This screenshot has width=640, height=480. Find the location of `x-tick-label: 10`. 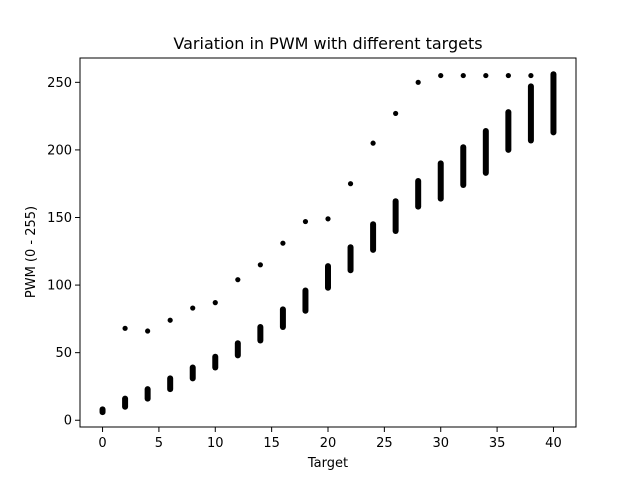

x-tick-label: 10 is located at coordinates (215, 443).